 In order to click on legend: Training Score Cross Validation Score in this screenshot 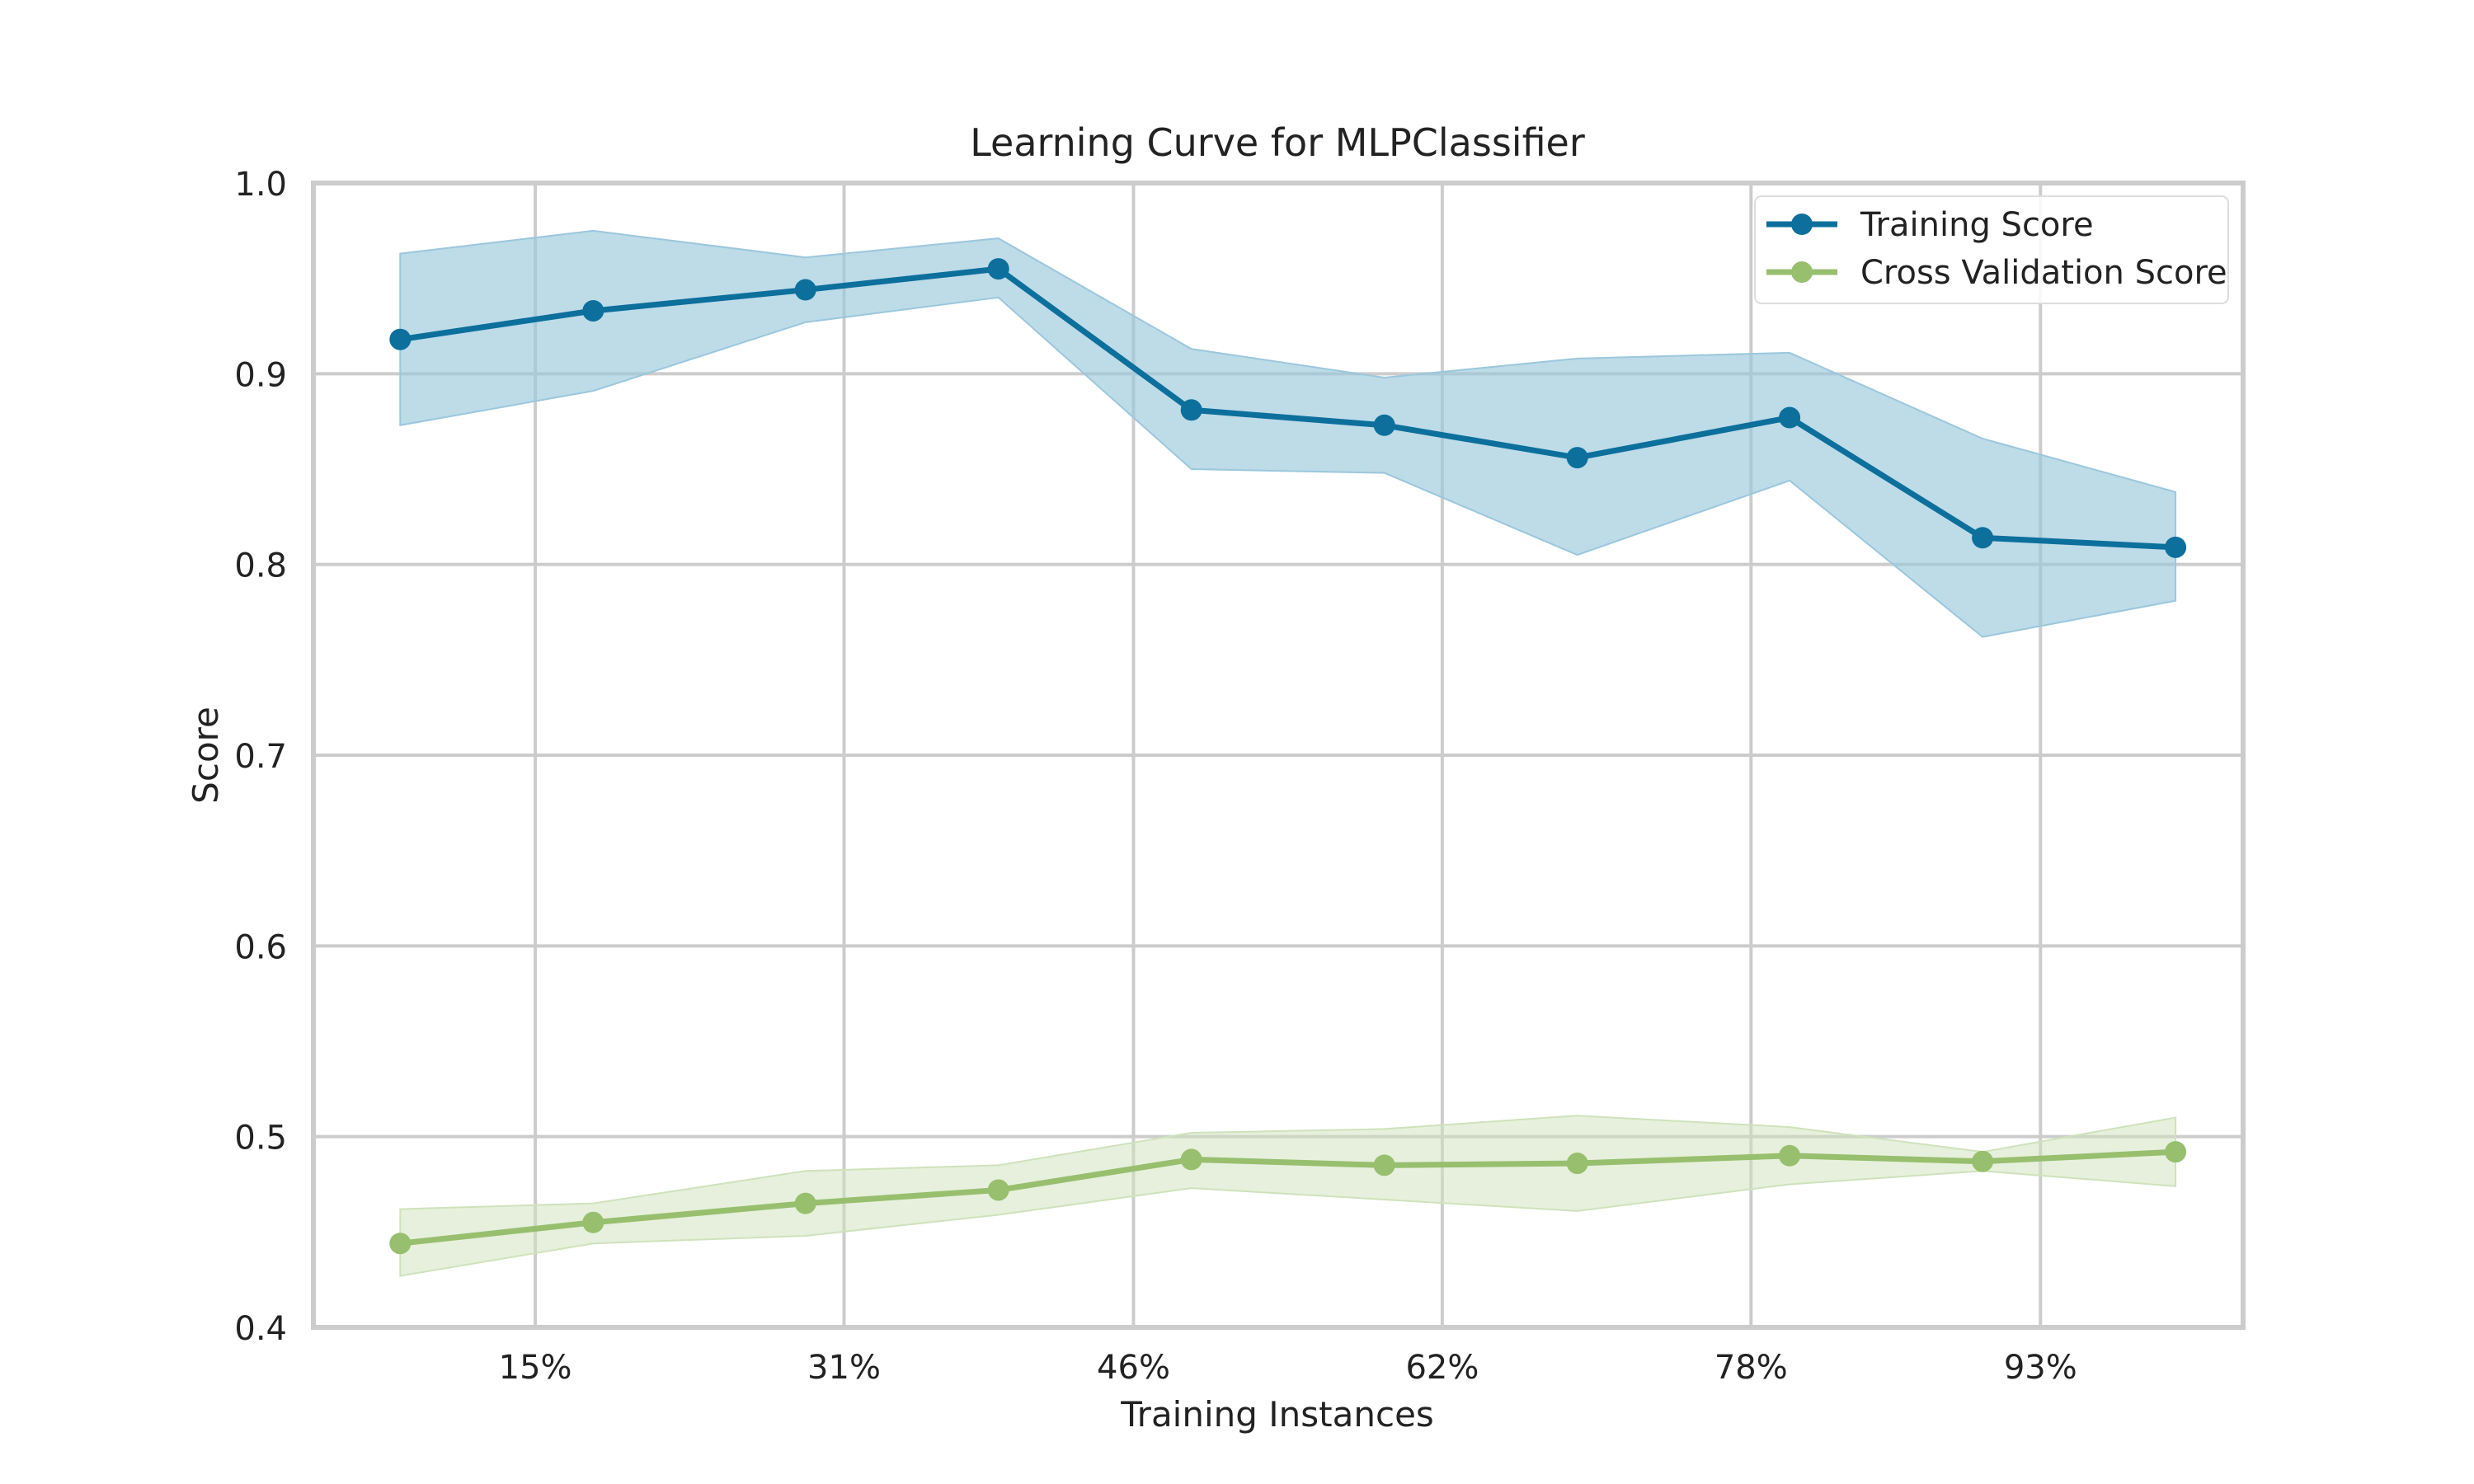, I will do `click(1991, 249)`.